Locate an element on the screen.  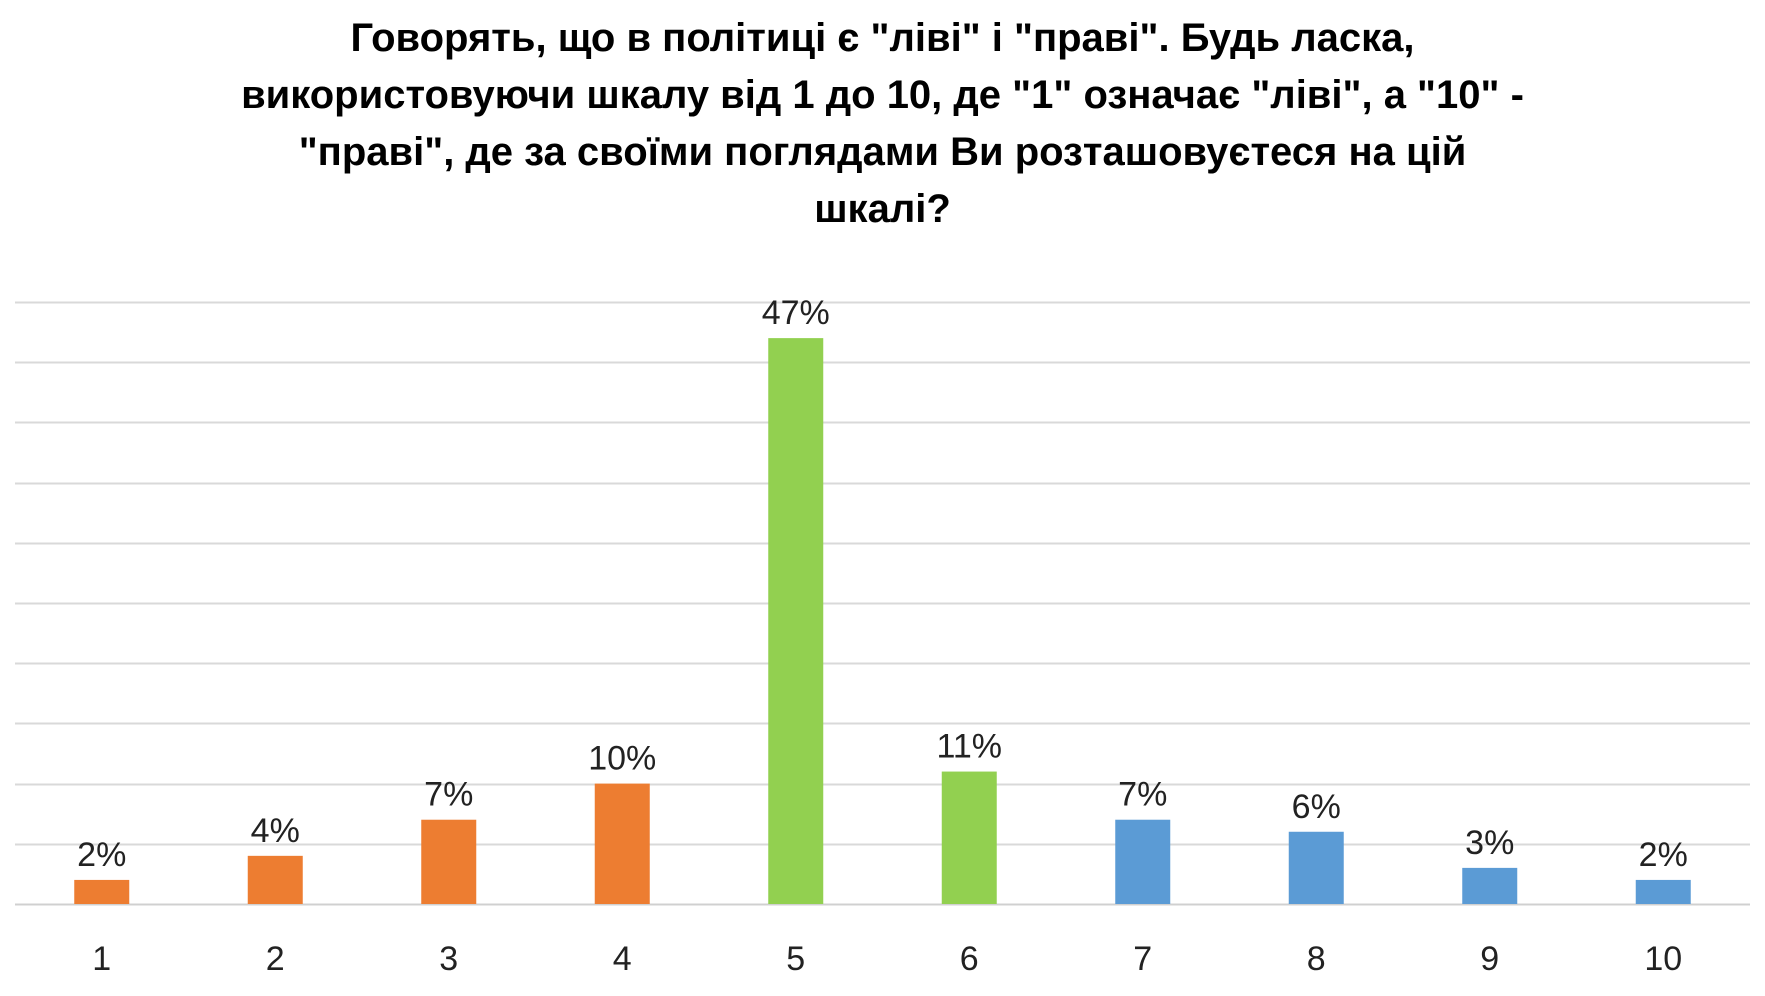
x-tick-label-2: 2 is located at coordinates (275, 959).